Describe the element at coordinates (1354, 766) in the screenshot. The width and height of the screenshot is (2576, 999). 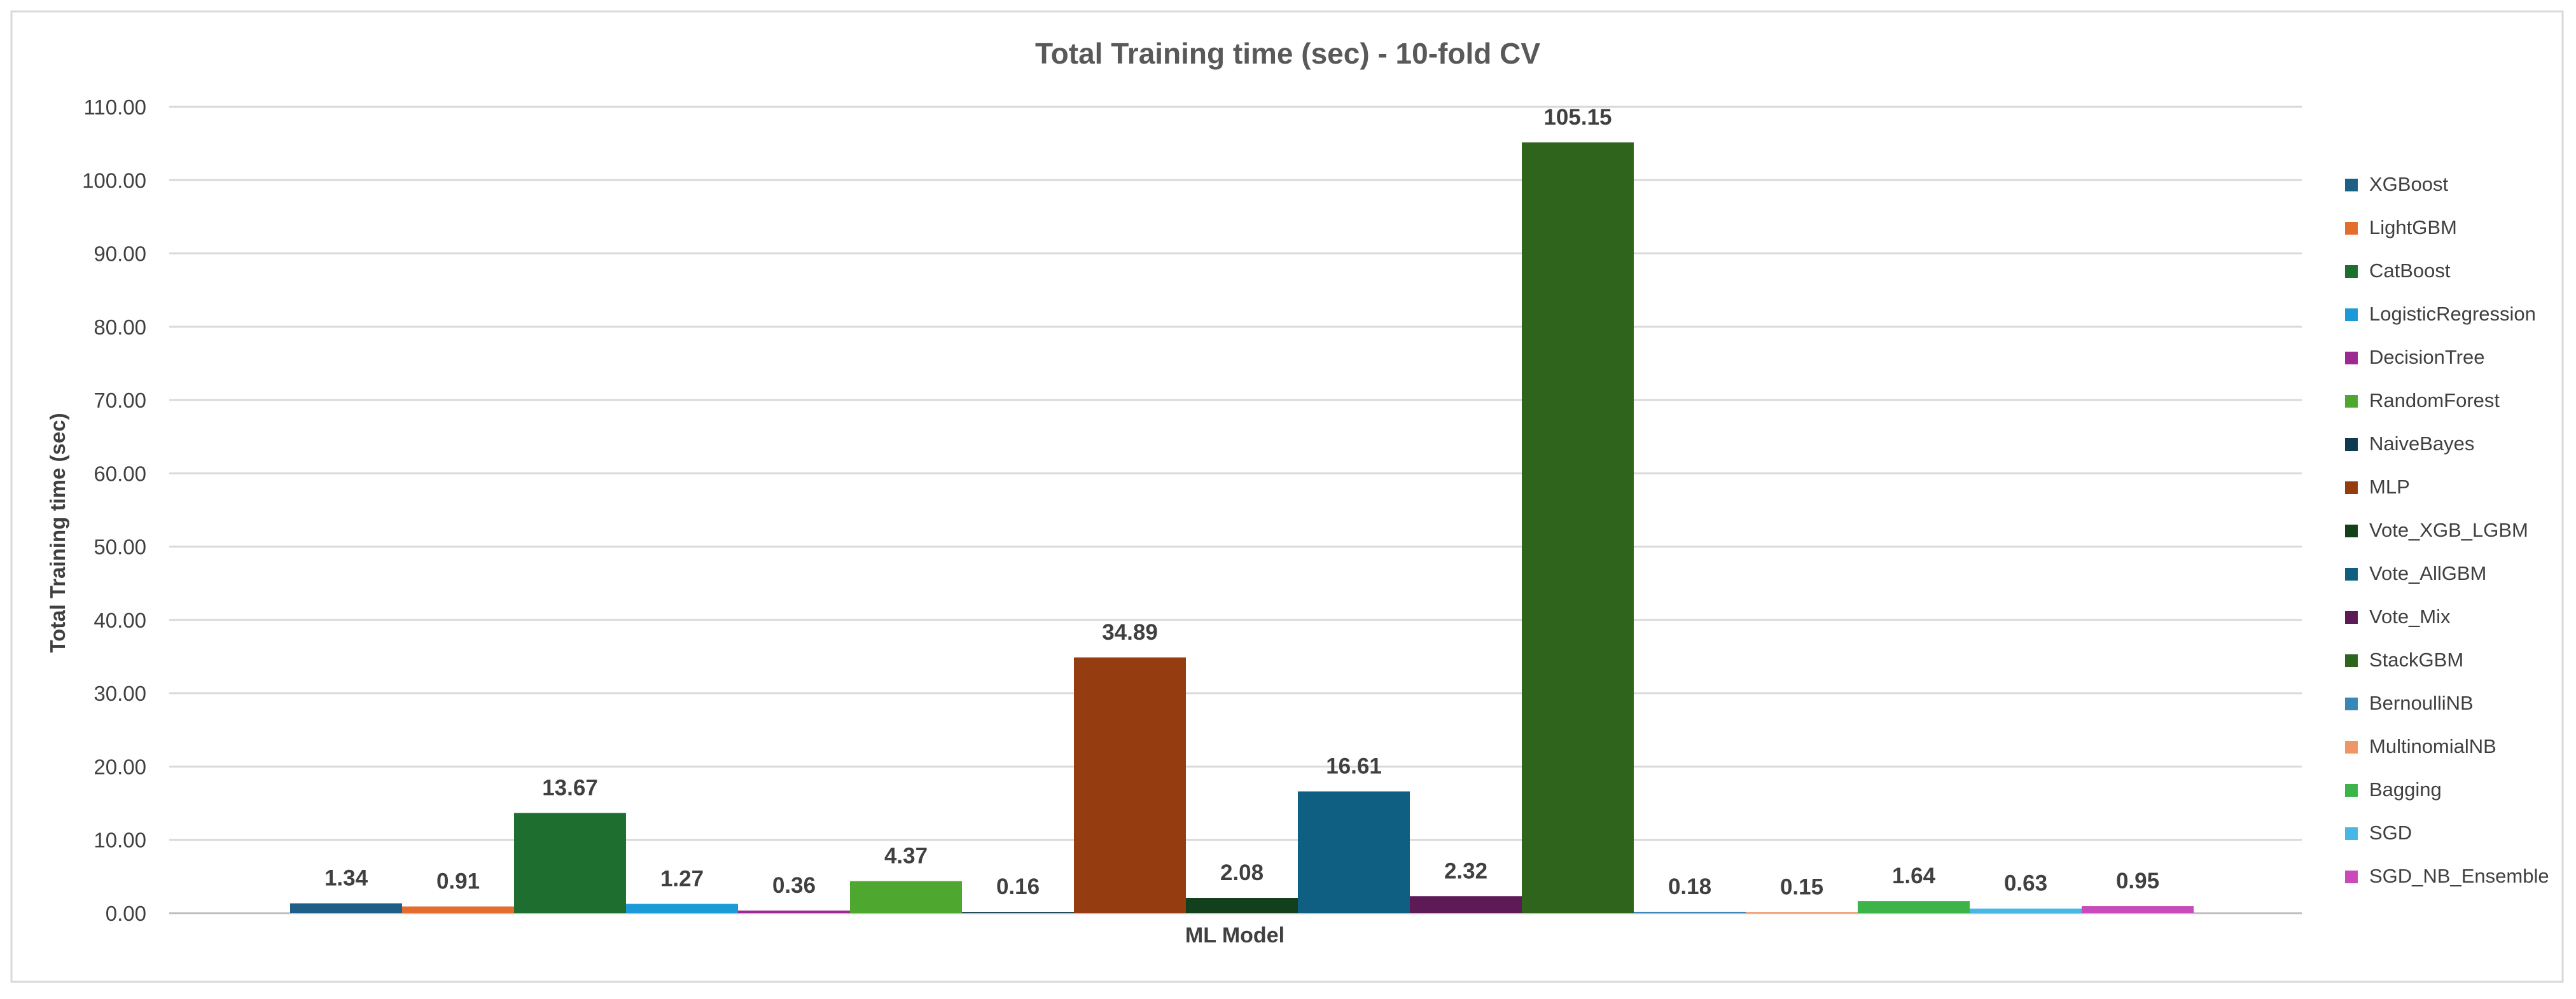
I see `data-label: 16.61` at that location.